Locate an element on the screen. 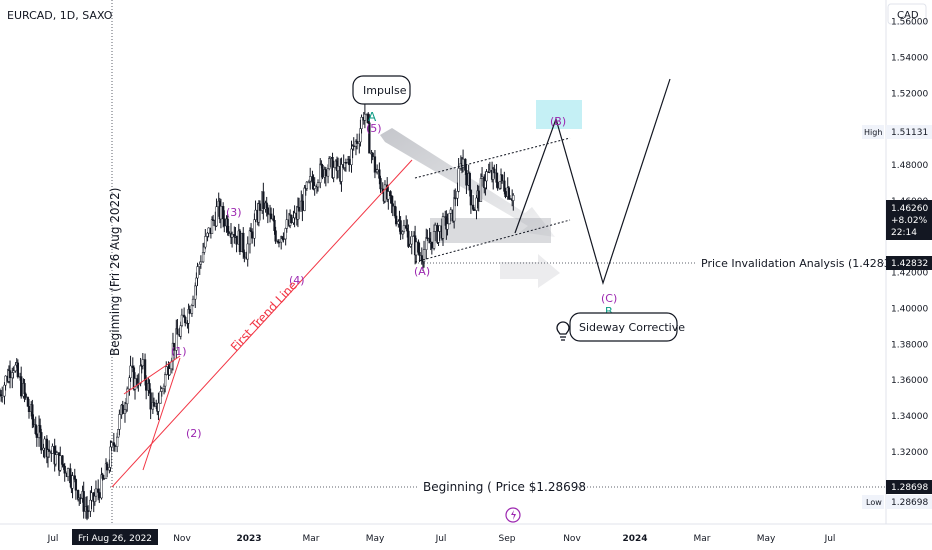  price-tick-2: 1.52000 is located at coordinates (909, 94).